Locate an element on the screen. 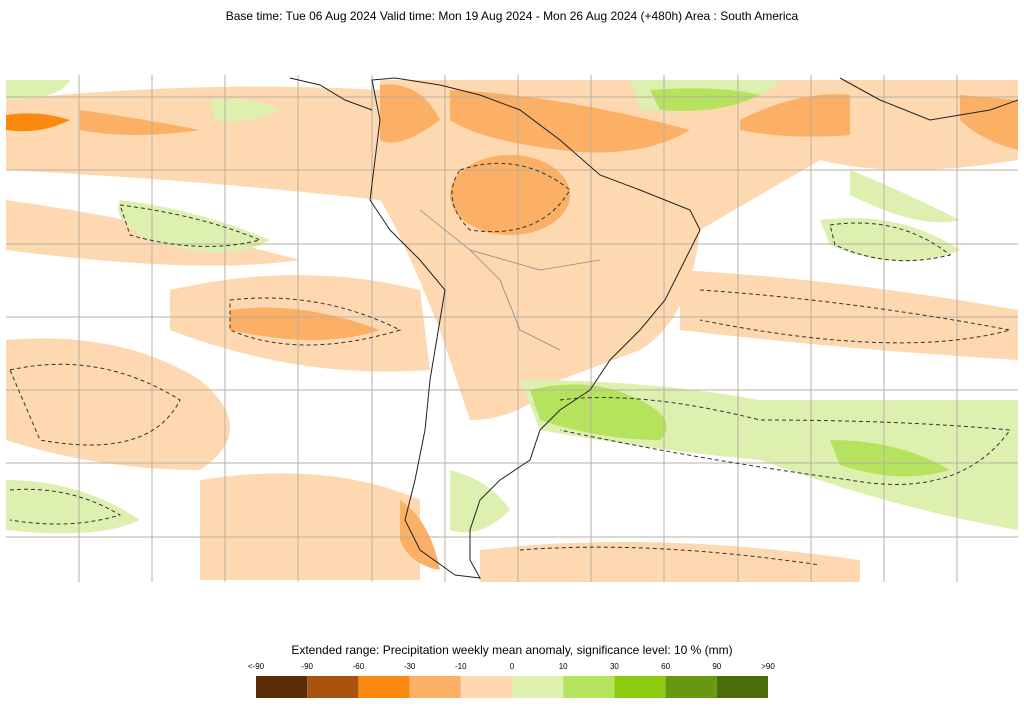 Image resolution: width=1024 pixels, height=713 pixels. legend-label: 10 is located at coordinates (563, 666).